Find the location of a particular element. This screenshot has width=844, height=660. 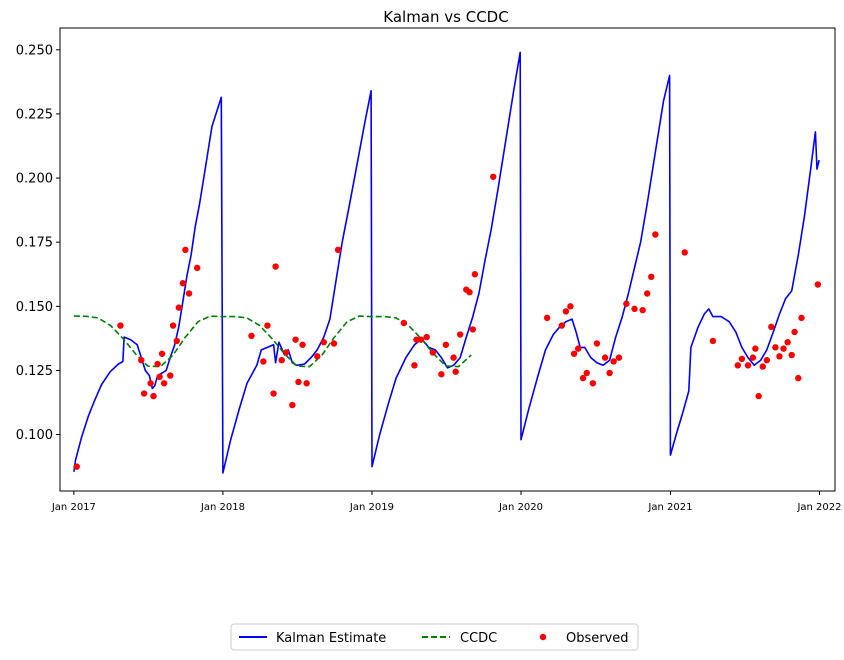

chart-title: Kalman vs CCDC is located at coordinates (445, 17).